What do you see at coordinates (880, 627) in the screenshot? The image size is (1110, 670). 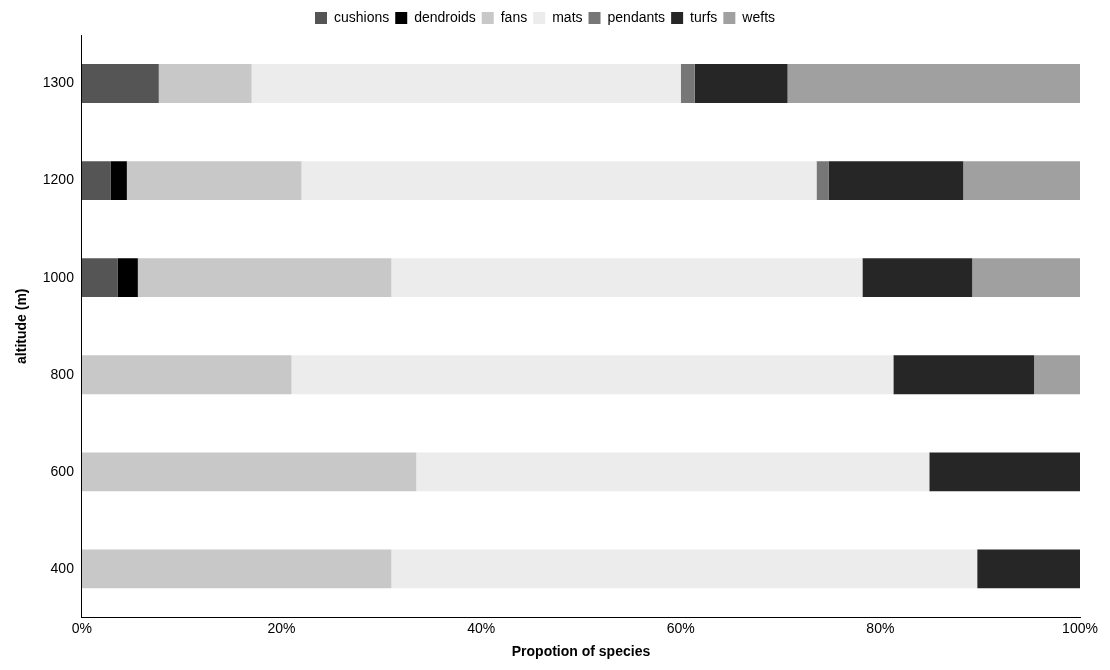 I see `x-tick-label: 80%` at bounding box center [880, 627].